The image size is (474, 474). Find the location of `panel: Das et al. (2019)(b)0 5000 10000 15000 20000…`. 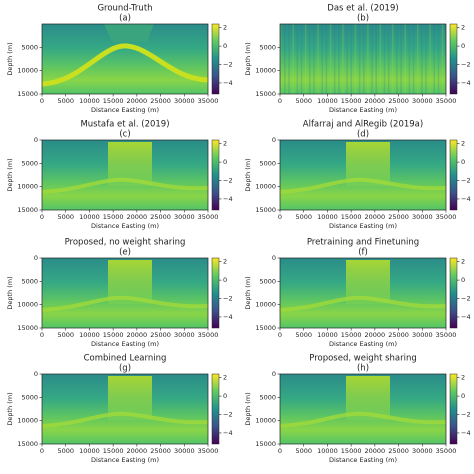

panel: Das et al. (2019)(b)0 5000 10000 15000 20000… is located at coordinates (357, 59).